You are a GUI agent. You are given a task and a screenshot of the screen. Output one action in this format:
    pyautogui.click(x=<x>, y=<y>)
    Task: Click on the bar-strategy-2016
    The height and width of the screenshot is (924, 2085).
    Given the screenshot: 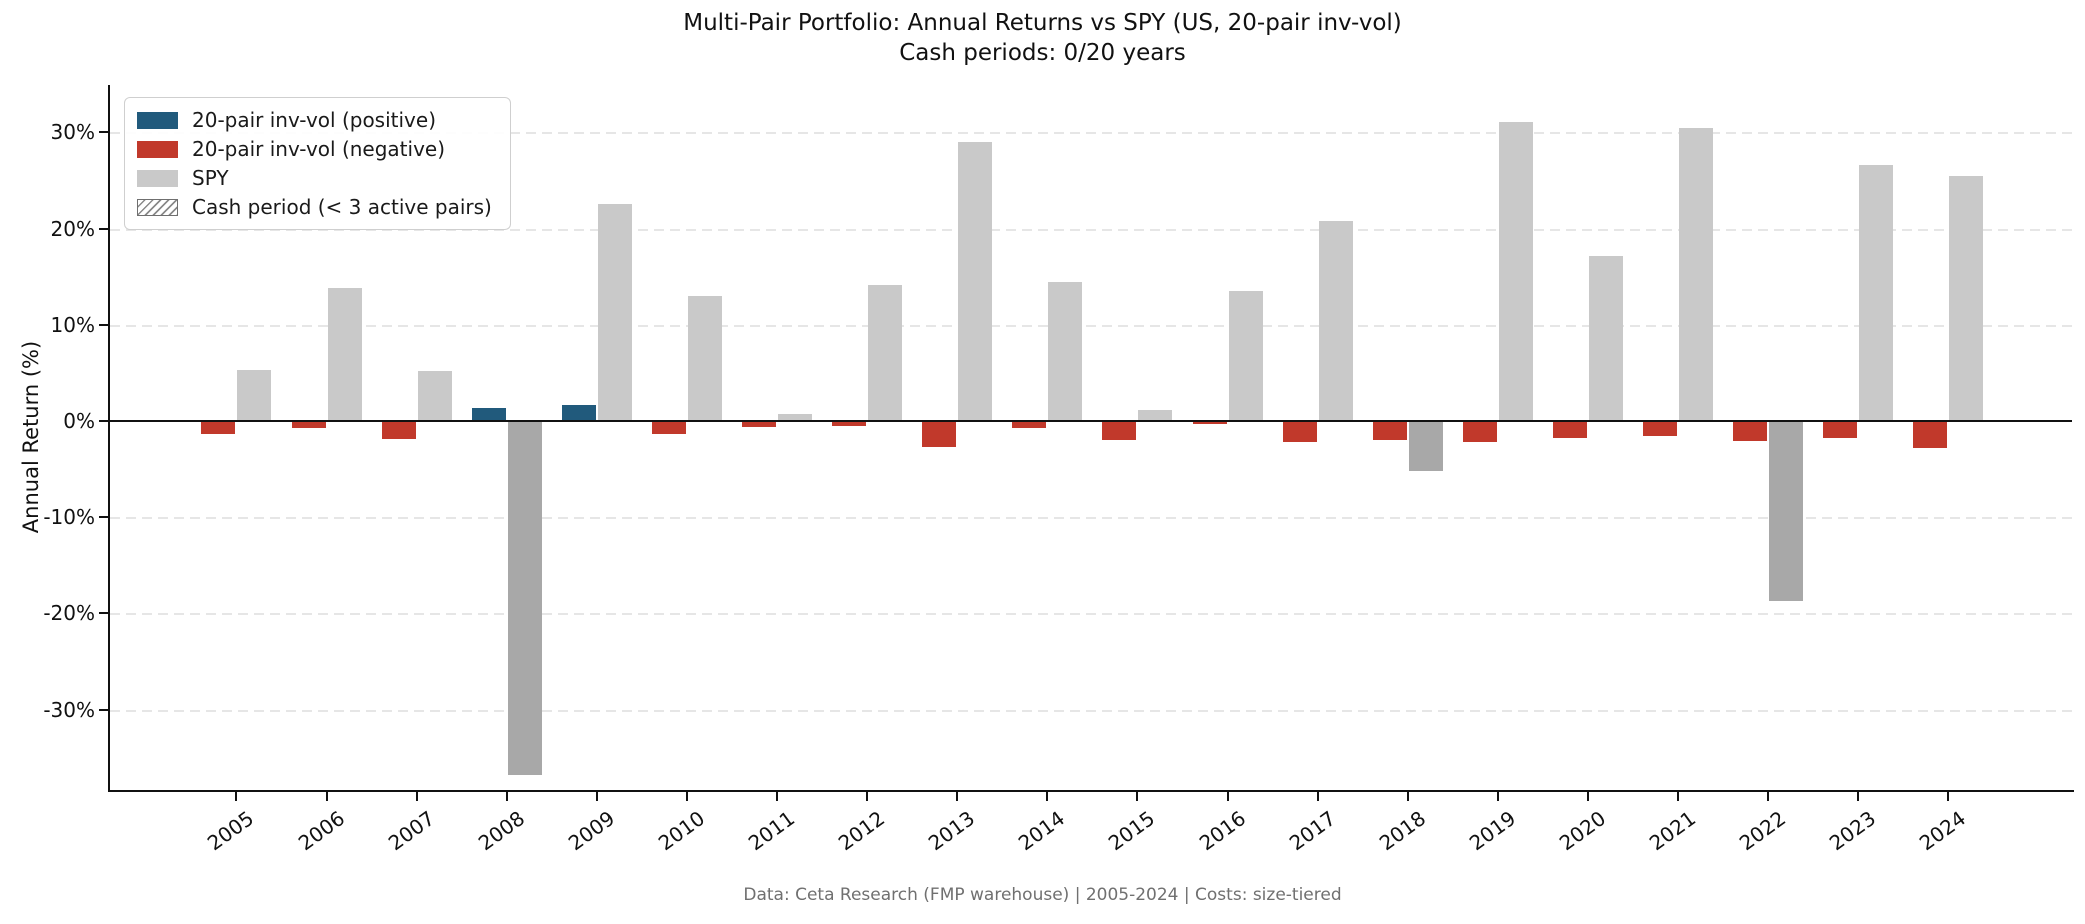 What is the action you would take?
    pyautogui.click(x=1209, y=422)
    